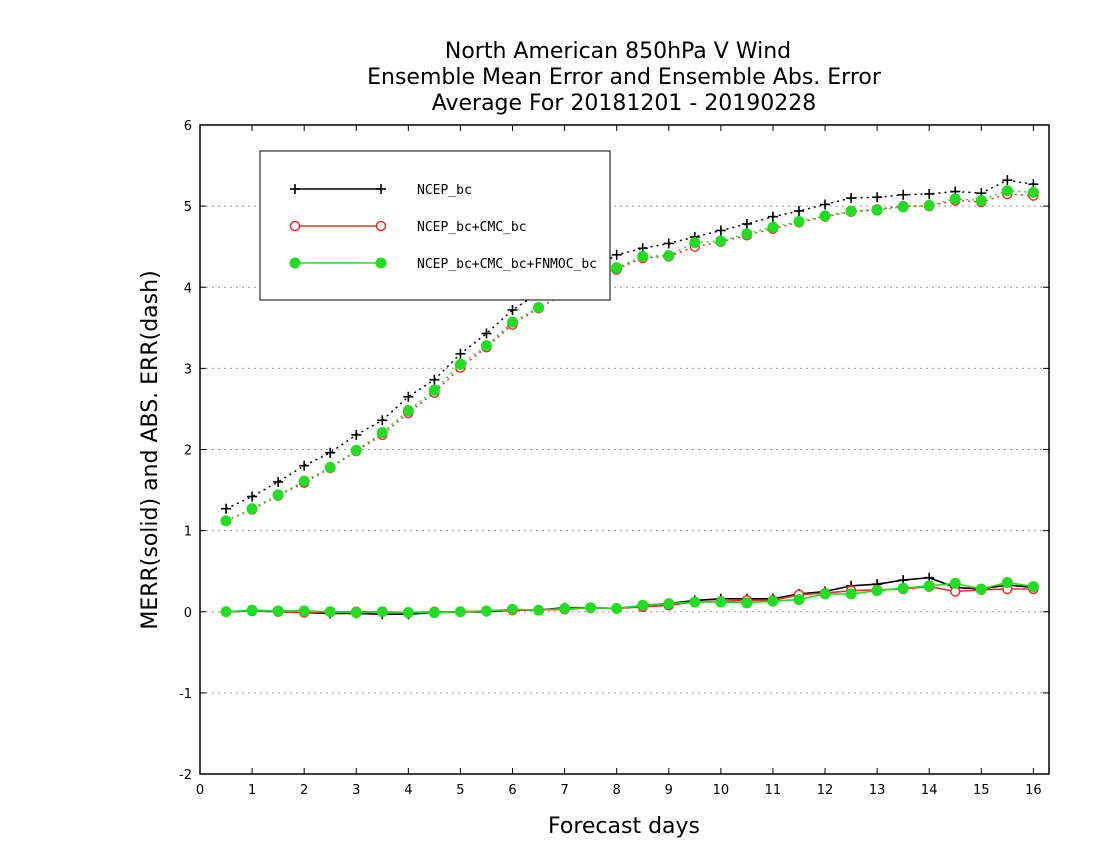 The width and height of the screenshot is (1100, 850). Describe the element at coordinates (356, 790) in the screenshot. I see `x-tick-label: 3` at that location.